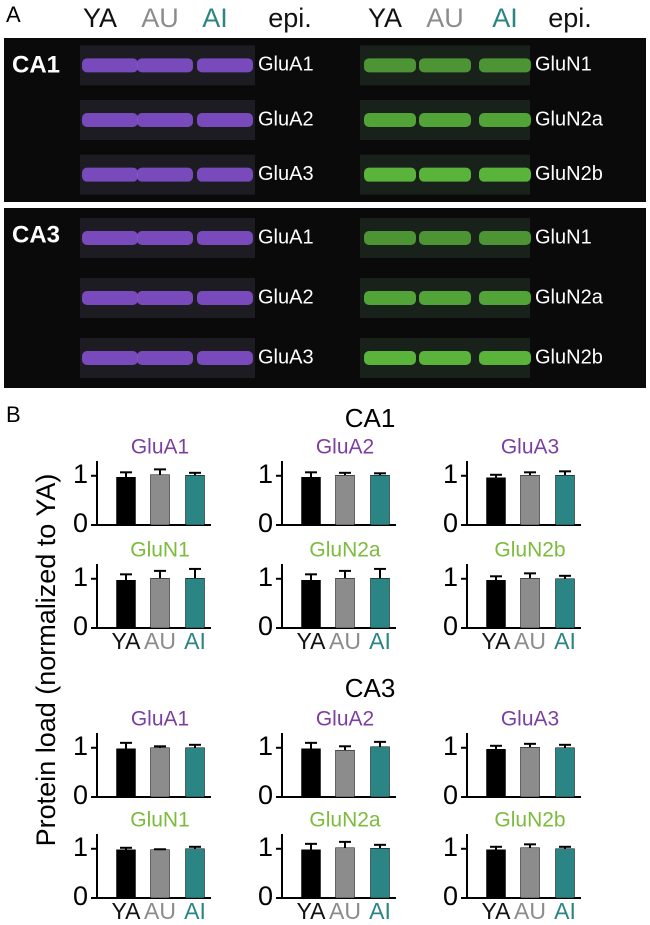 This screenshot has height=925, width=650. I want to click on section-title: CA1, so click(370, 418).